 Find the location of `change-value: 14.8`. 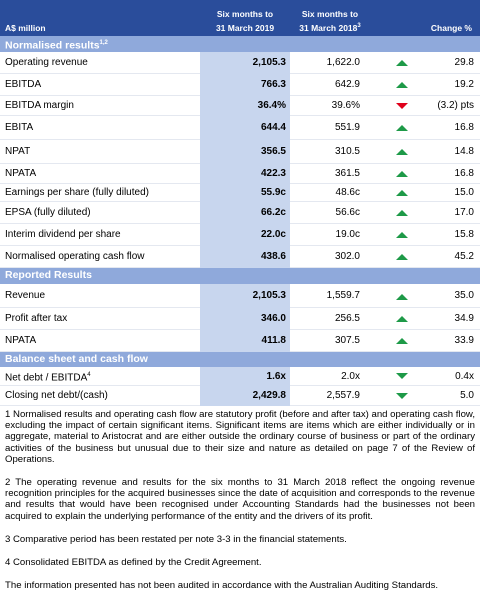

change-value: 14.8 is located at coordinates (464, 151).